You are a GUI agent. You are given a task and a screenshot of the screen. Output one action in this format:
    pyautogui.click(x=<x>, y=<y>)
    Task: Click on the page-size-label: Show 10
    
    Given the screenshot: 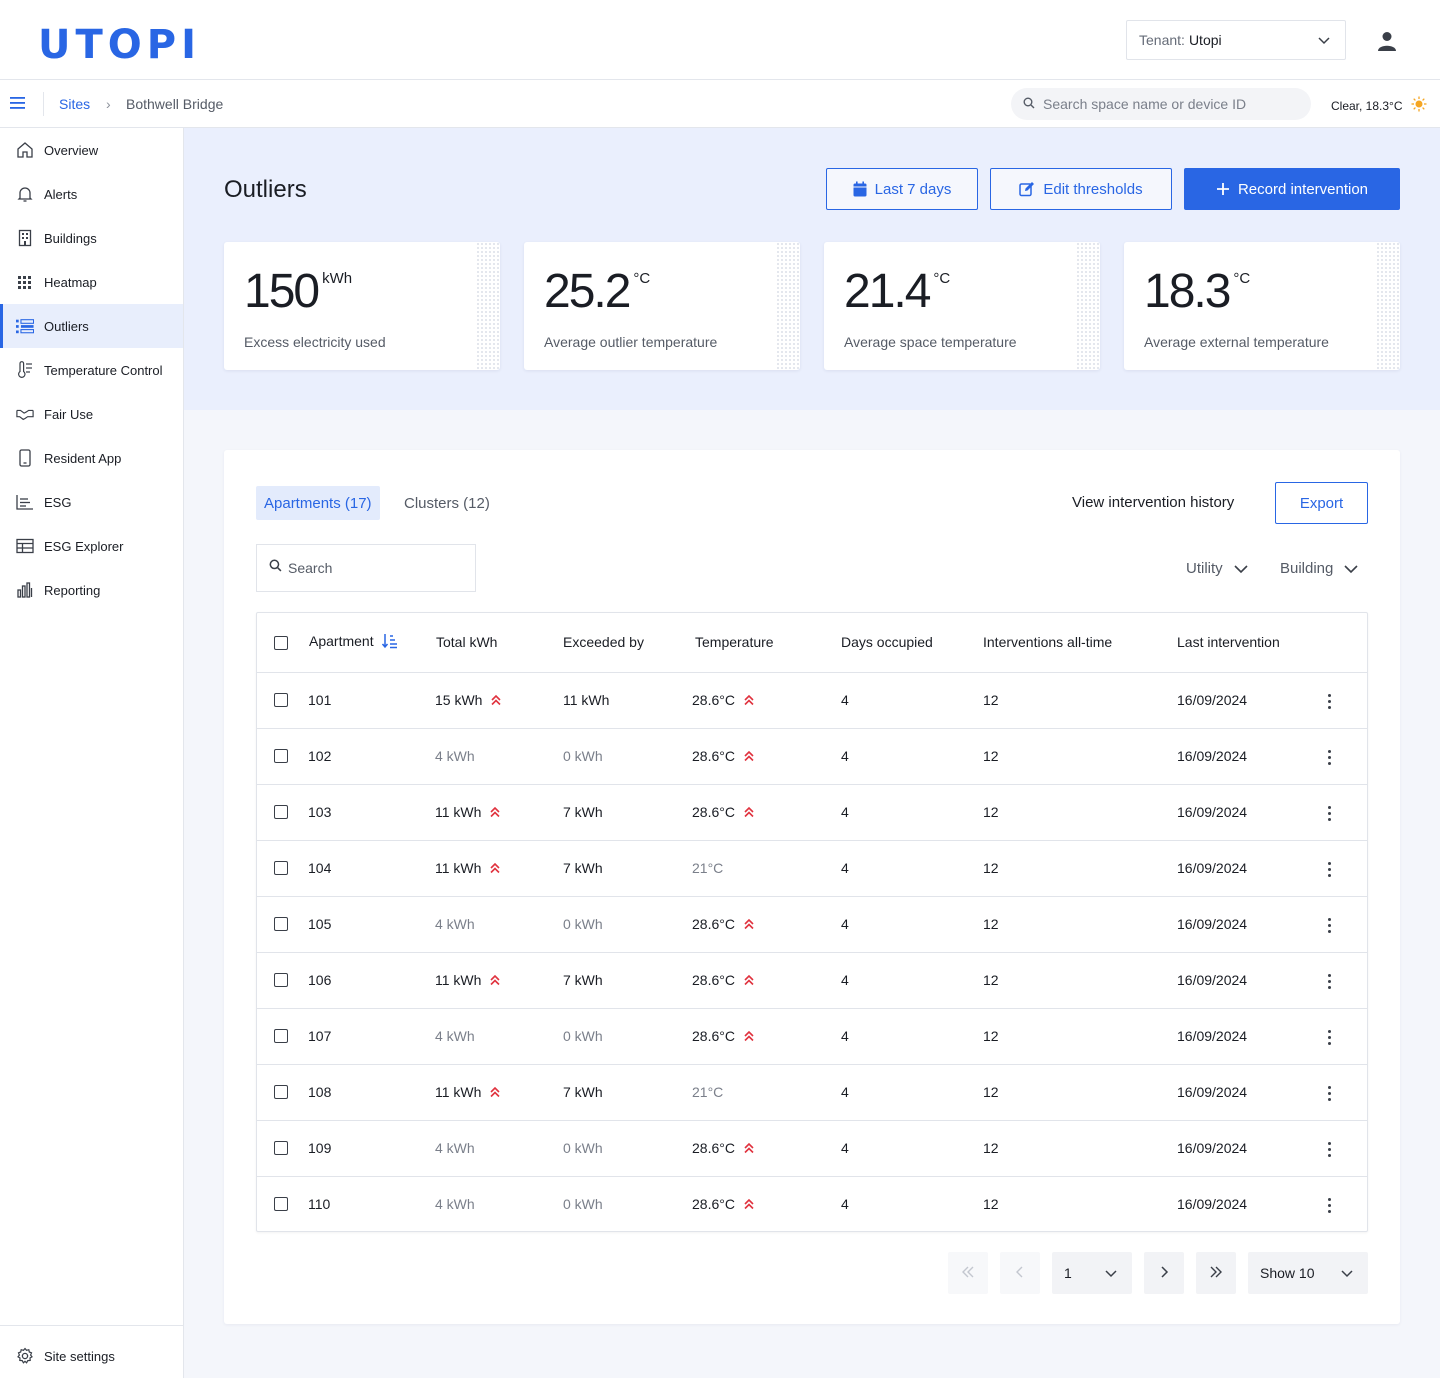 What is the action you would take?
    pyautogui.click(x=1287, y=1273)
    